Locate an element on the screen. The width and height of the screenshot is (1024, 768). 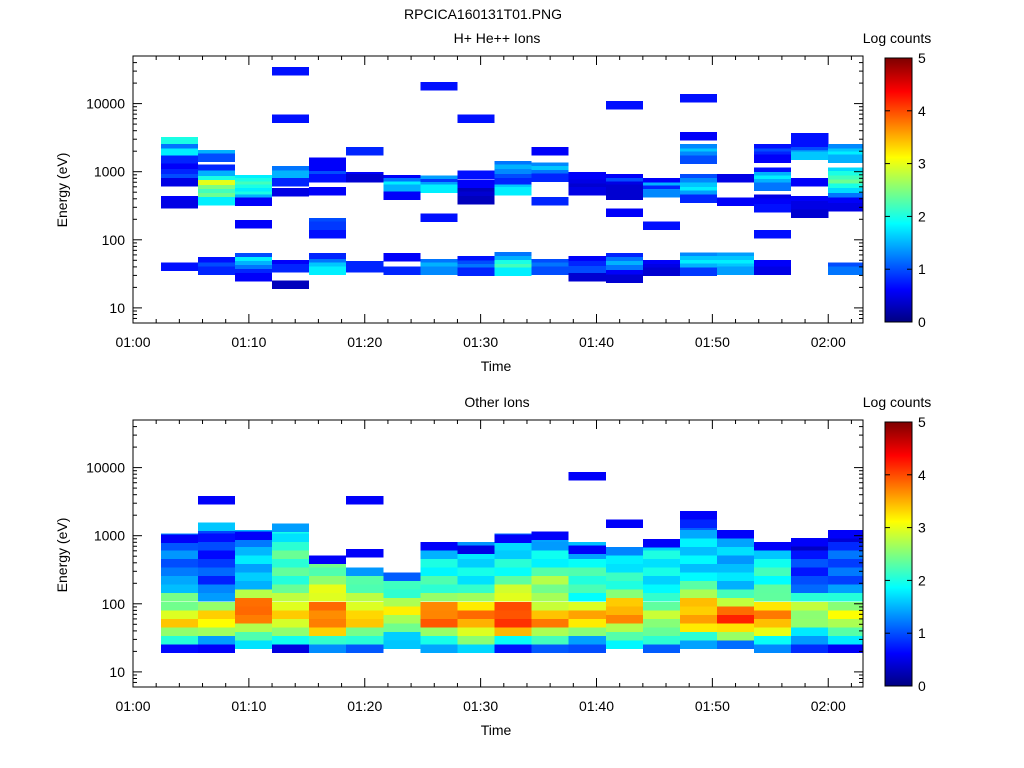
x-tick-label: 01:00 is located at coordinates (132, 342).